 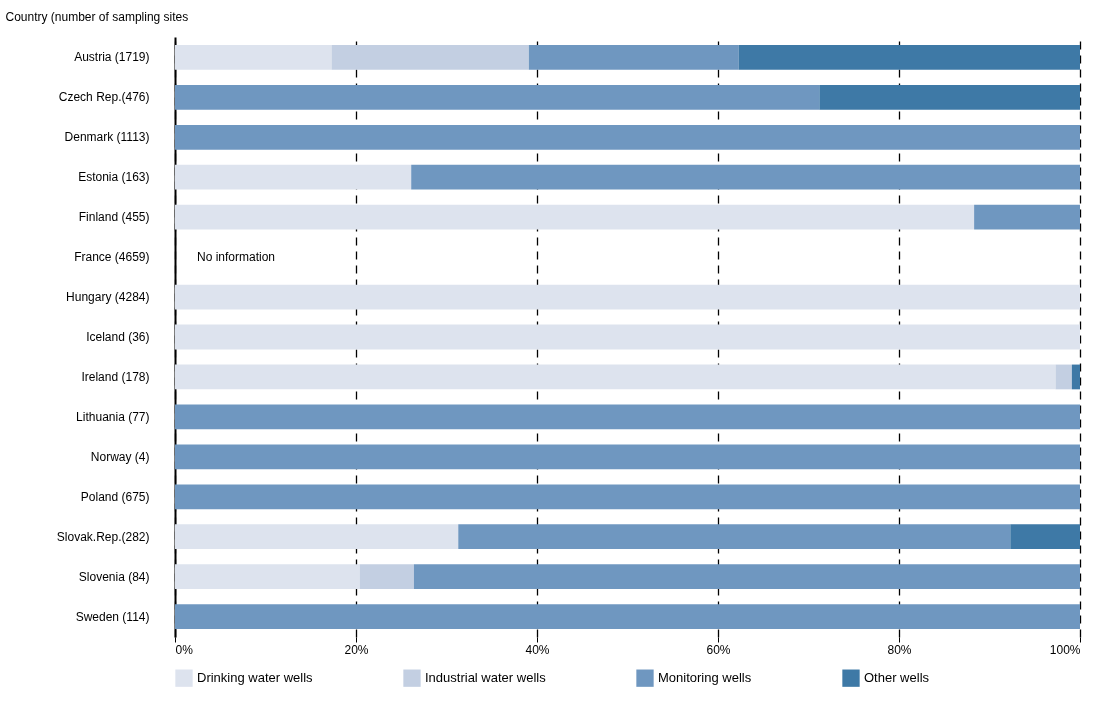 What do you see at coordinates (115, 496) in the screenshot?
I see `y-tick-label: Poland (675)` at bounding box center [115, 496].